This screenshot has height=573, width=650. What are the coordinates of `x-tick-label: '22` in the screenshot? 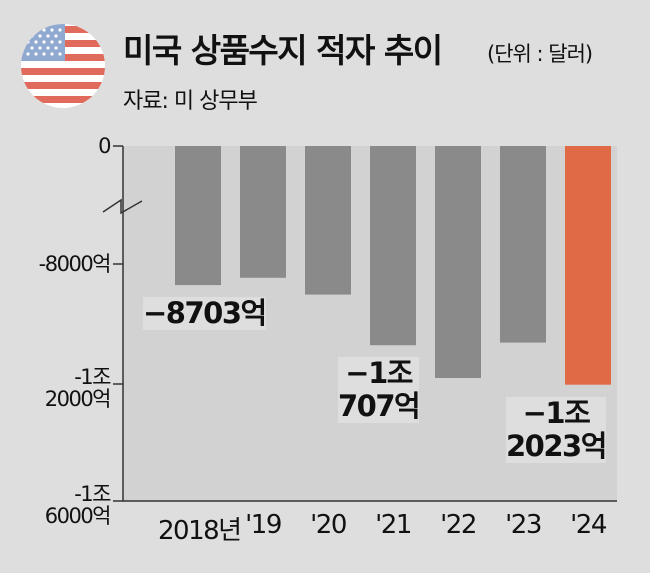 It's located at (458, 525).